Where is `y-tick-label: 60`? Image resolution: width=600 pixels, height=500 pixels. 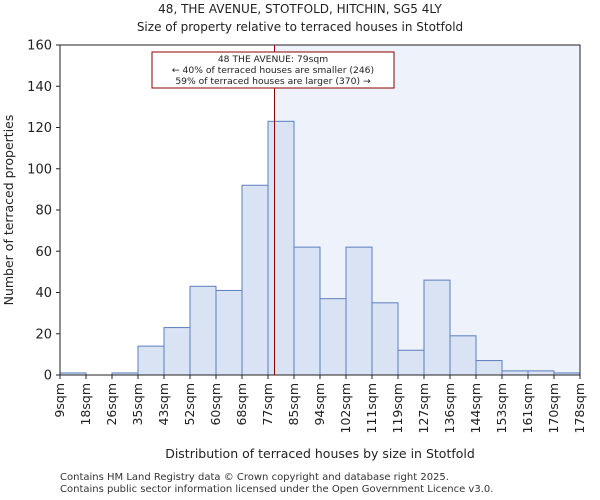
y-tick-label: 60 is located at coordinates (43, 252).